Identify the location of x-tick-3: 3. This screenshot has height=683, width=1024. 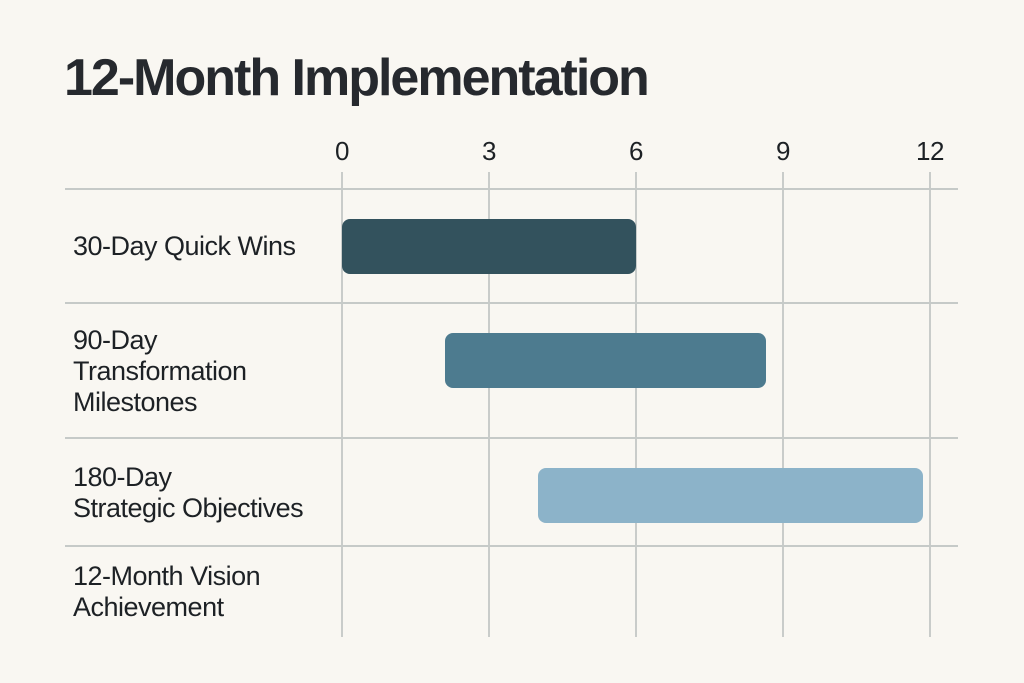
(489, 151).